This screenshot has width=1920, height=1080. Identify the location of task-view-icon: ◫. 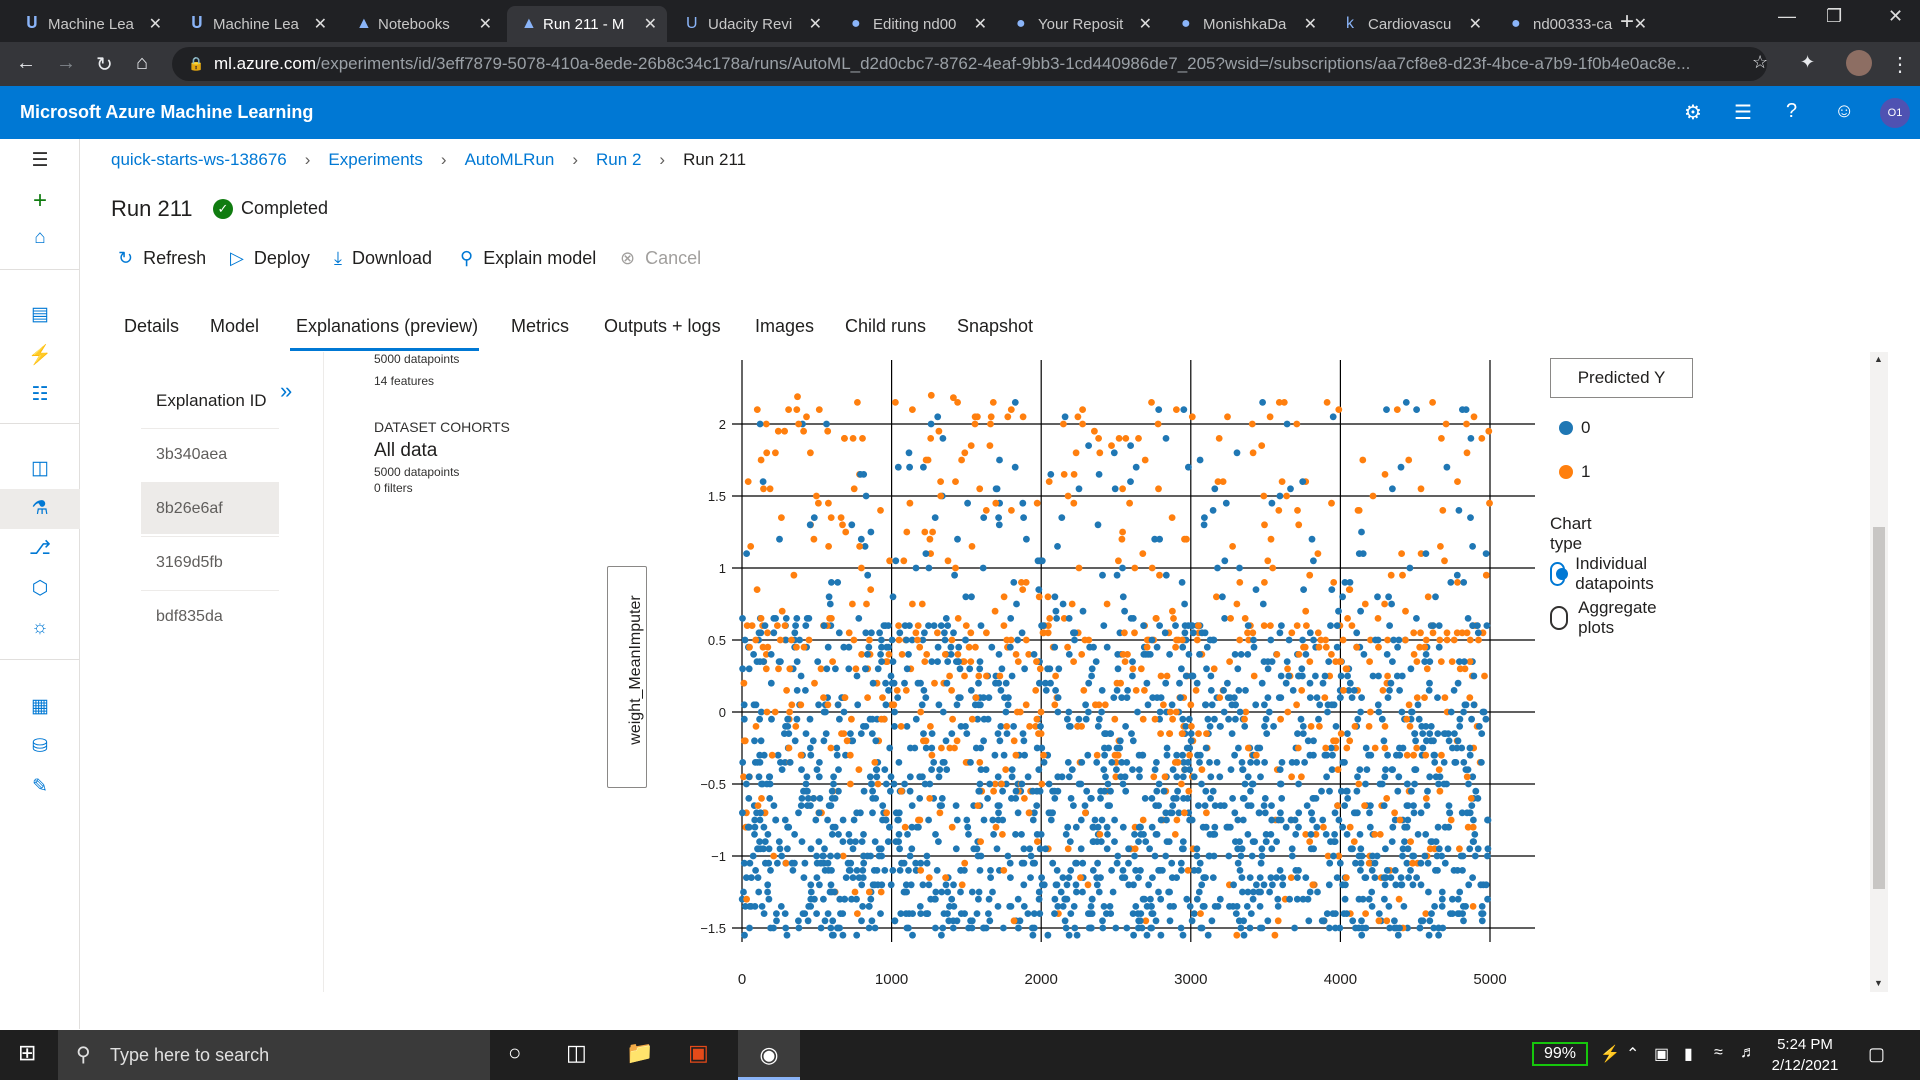
(576, 1052).